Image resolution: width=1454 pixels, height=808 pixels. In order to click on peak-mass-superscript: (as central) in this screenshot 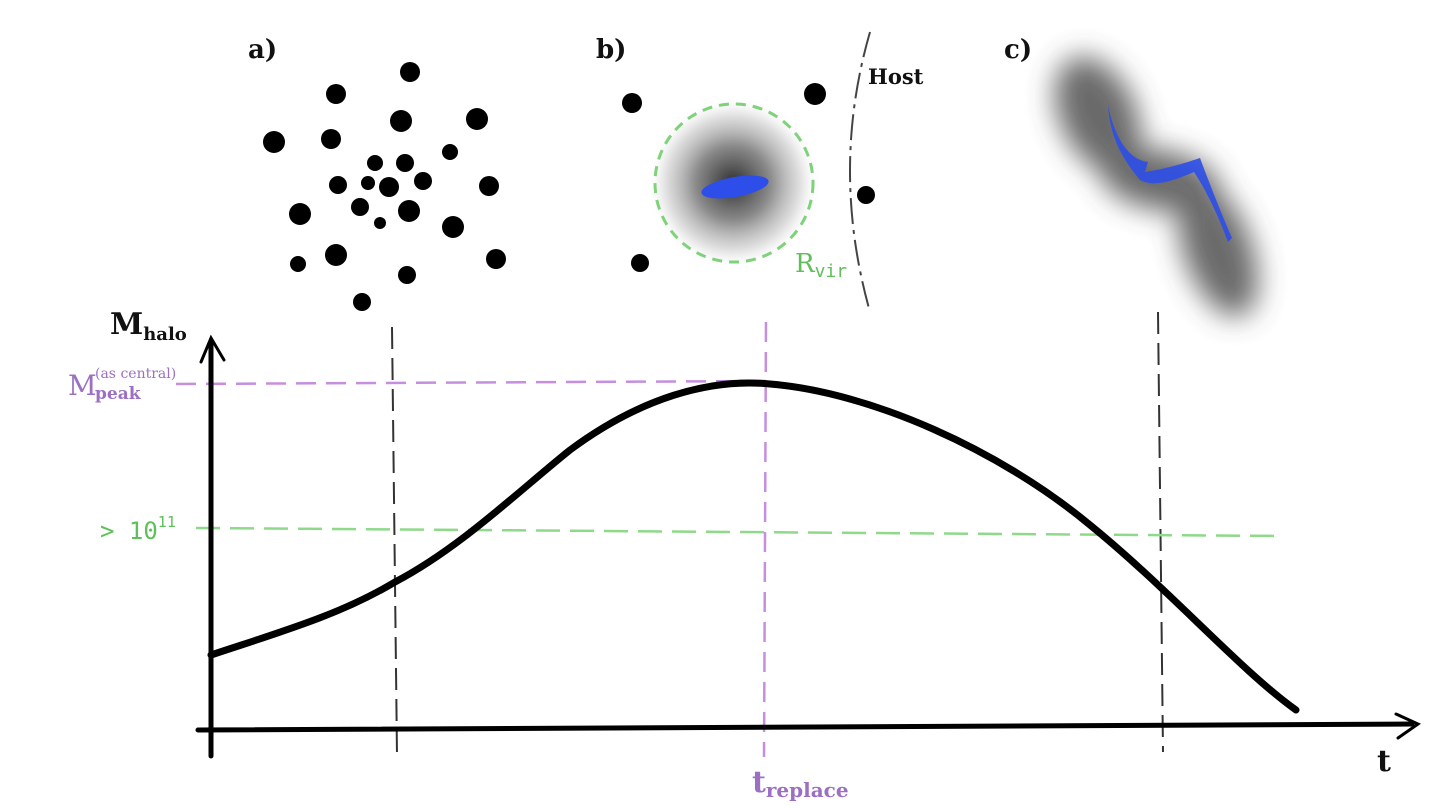, I will do `click(135, 374)`.